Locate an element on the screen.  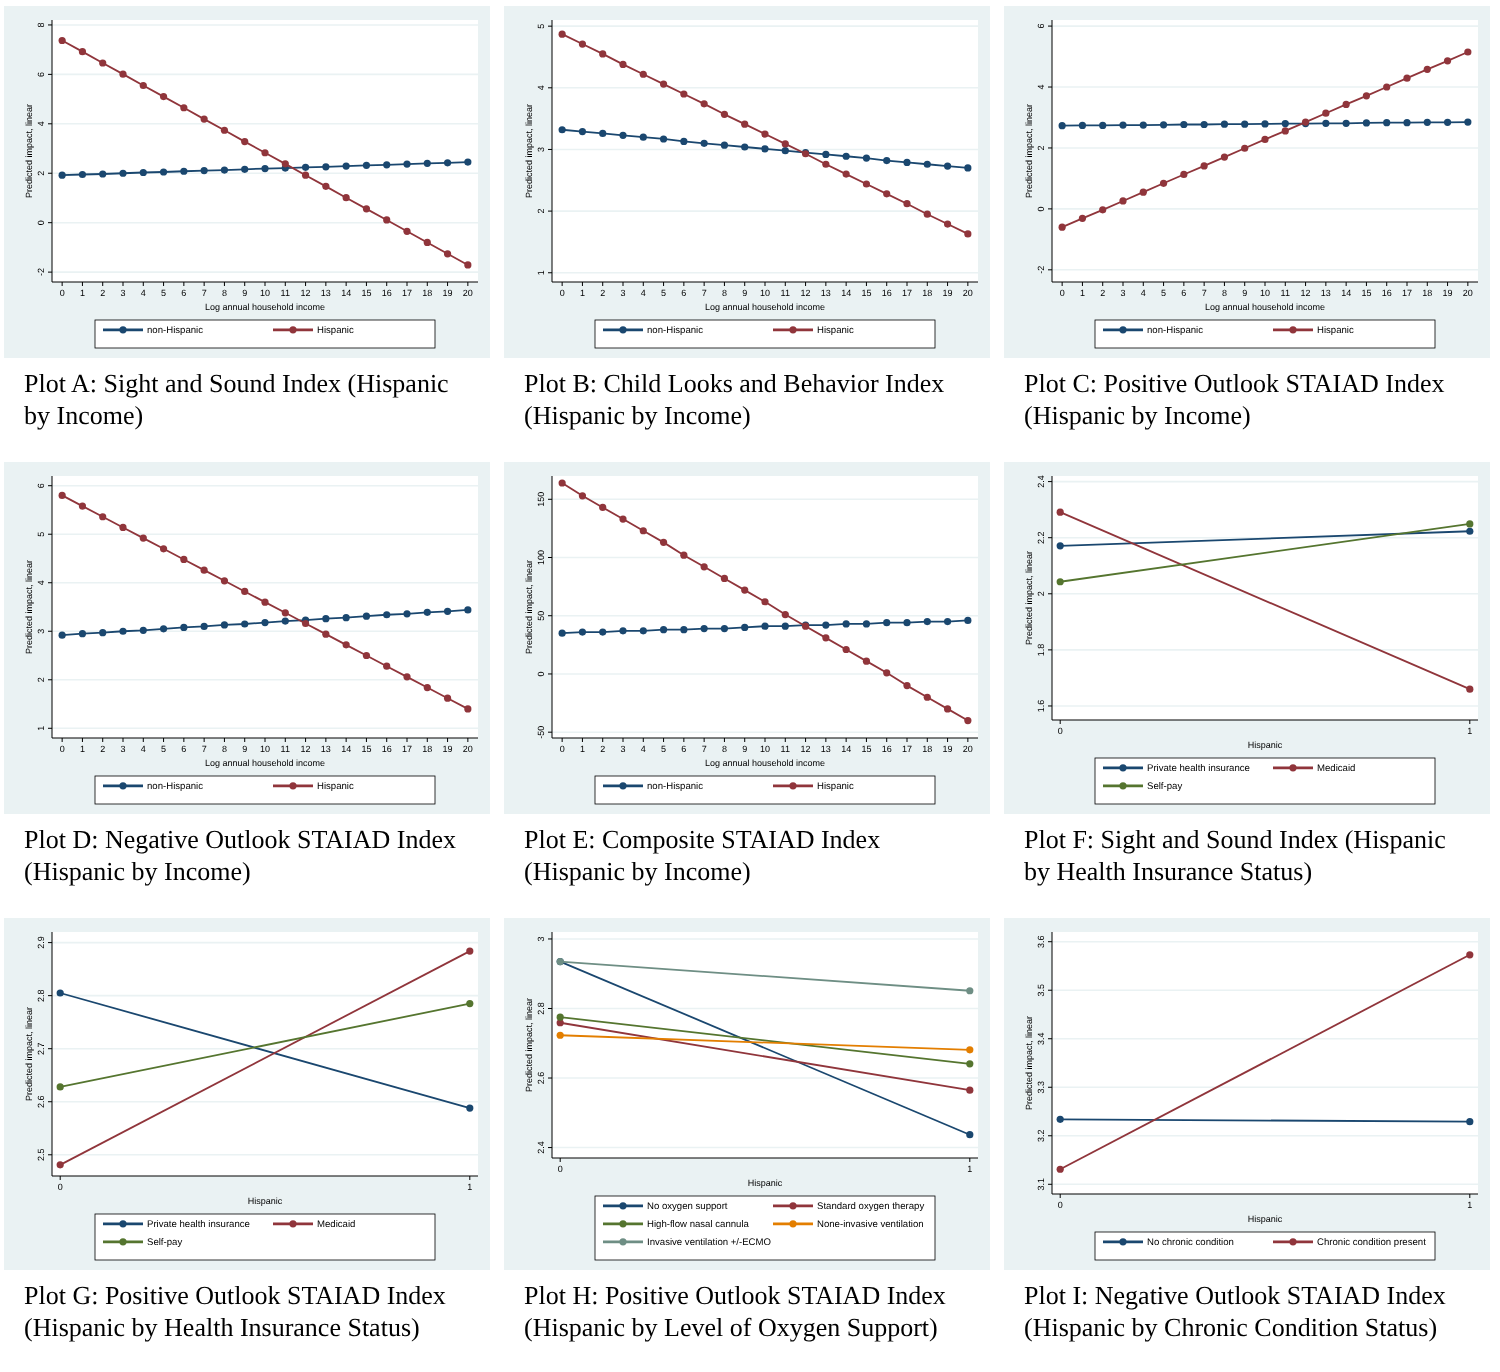
text: Plot F: Sight and Sound Index (Hispanic by Health Insurance Status) is located at coordinates (1235, 855).